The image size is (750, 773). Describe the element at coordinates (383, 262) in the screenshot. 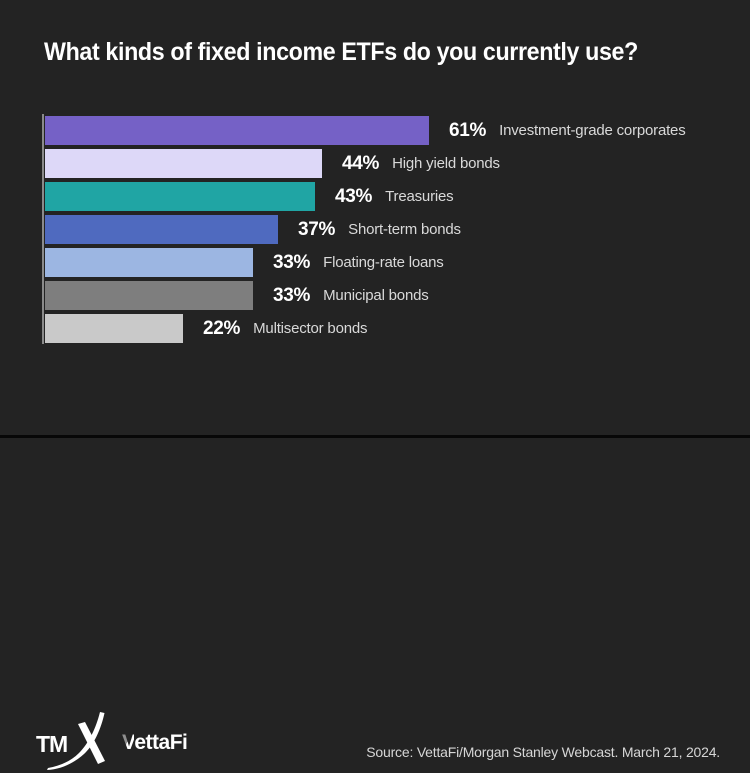

I see `bar-category-label: Floating-rate loans` at that location.